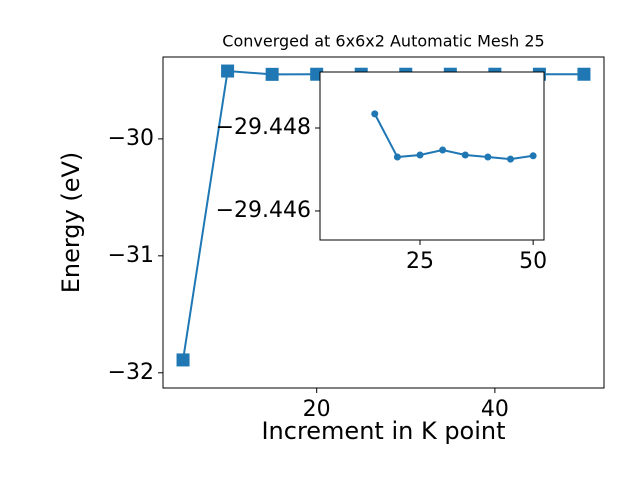  I want to click on chart-title: Converged at 6x6x2 Automatic Mesh 25, so click(383, 41).